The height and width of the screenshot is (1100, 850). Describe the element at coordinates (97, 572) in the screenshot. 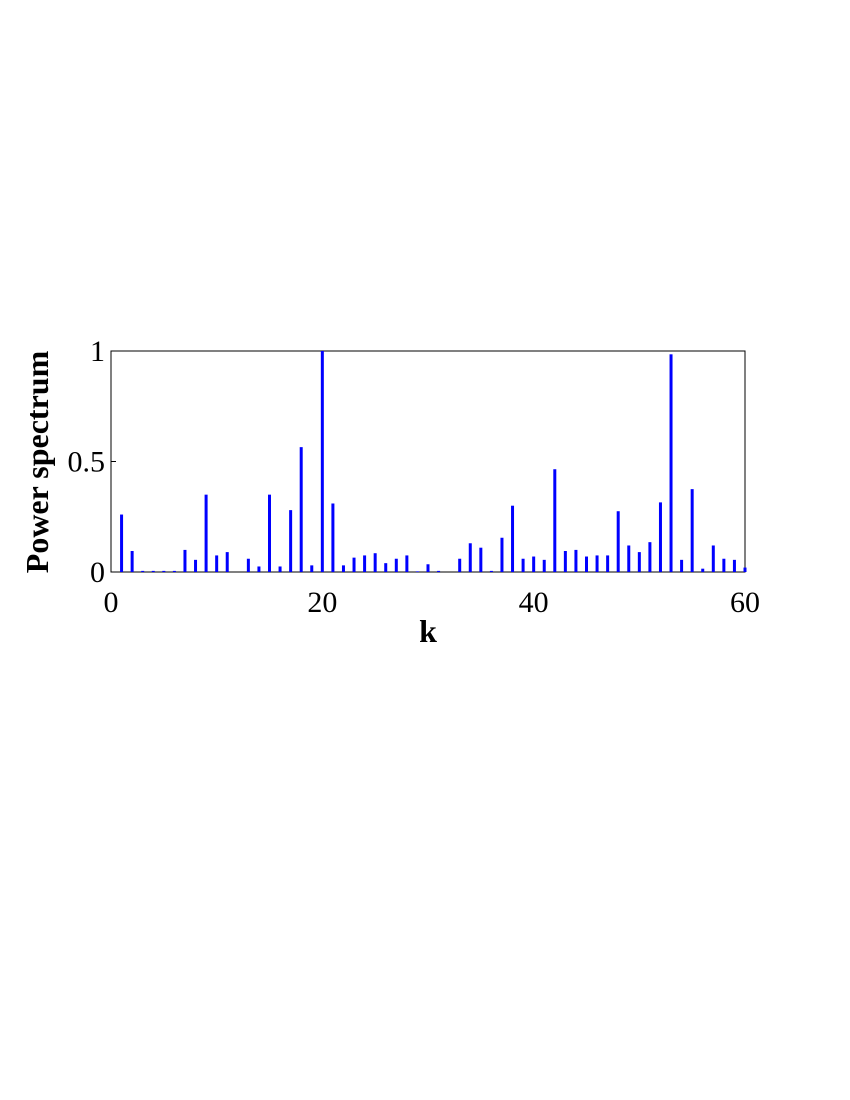

I see `y-tick-label: 0` at that location.